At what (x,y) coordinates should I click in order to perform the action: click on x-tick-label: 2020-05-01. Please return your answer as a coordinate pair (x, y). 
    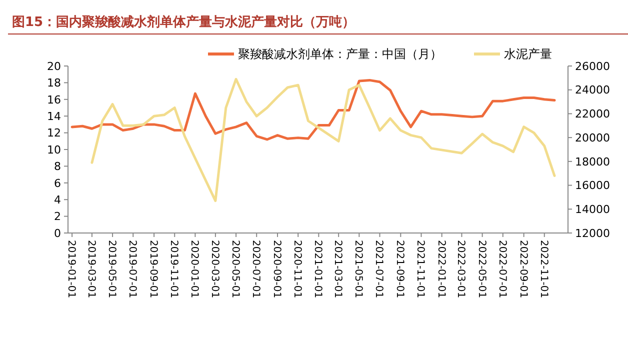
    Looking at the image, I should click on (235, 269).